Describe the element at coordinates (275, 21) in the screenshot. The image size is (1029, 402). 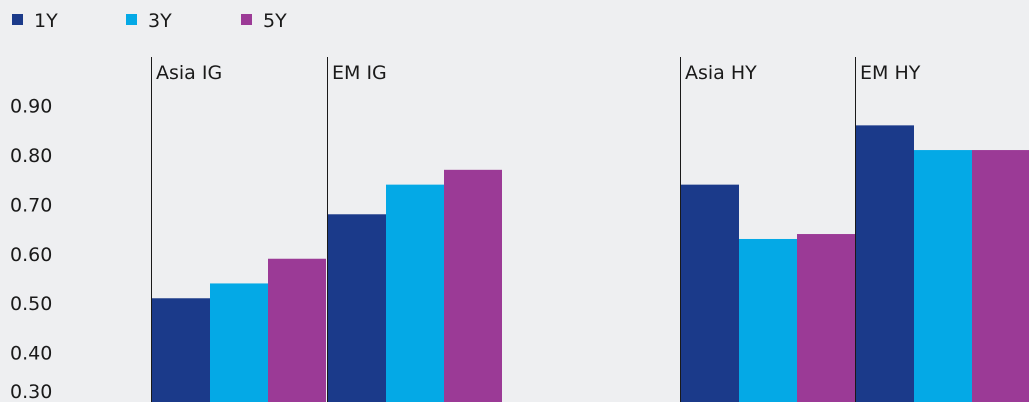
I see `legend-label-5y: 5Y` at that location.